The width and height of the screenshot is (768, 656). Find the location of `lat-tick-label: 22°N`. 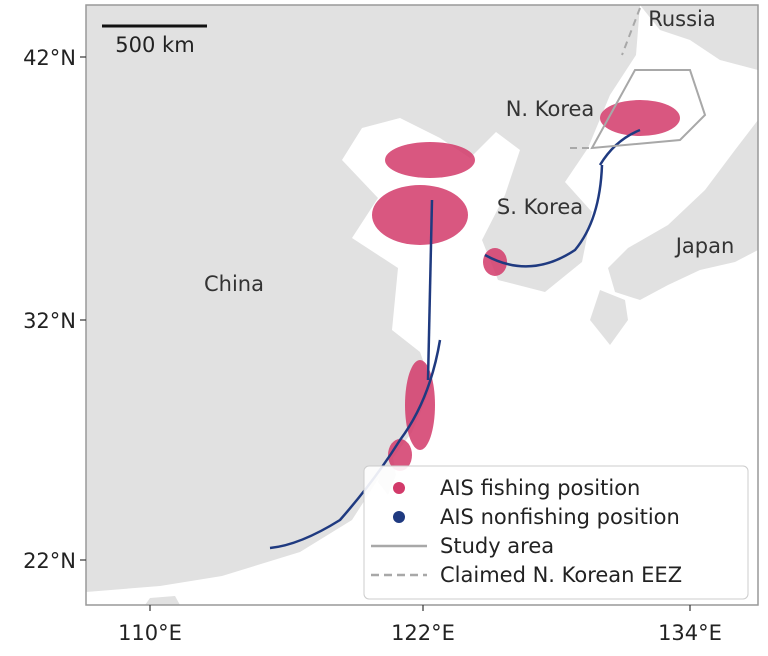

lat-tick-label: 22°N is located at coordinates (49, 561).